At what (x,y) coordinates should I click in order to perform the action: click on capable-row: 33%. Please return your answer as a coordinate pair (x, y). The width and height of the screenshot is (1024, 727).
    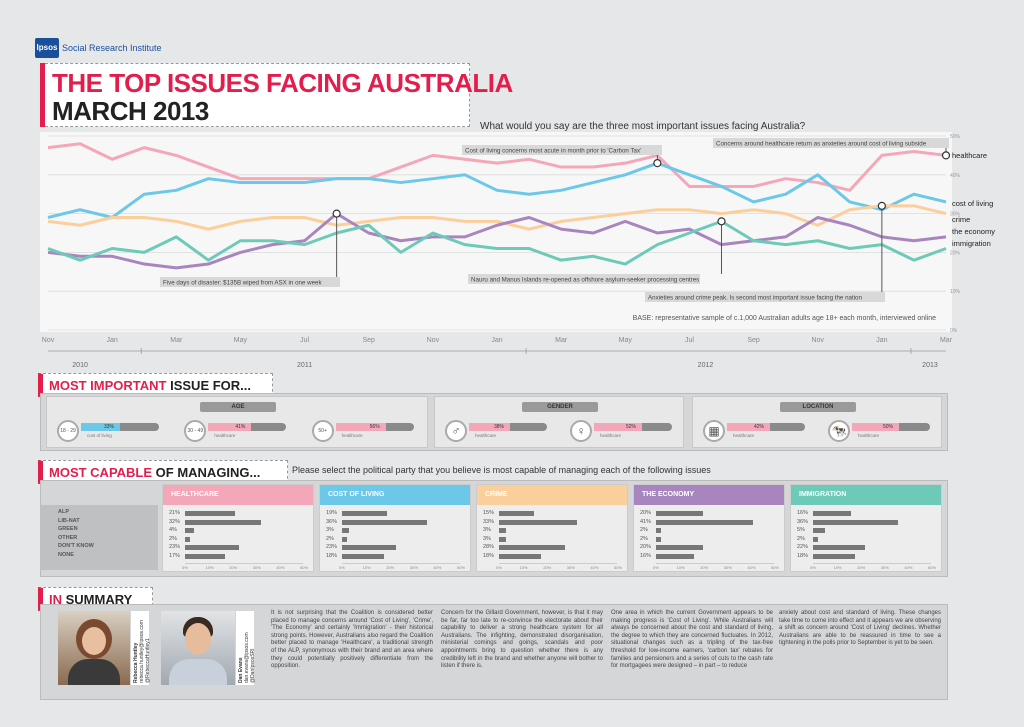
    Looking at the image, I should click on (552, 522).